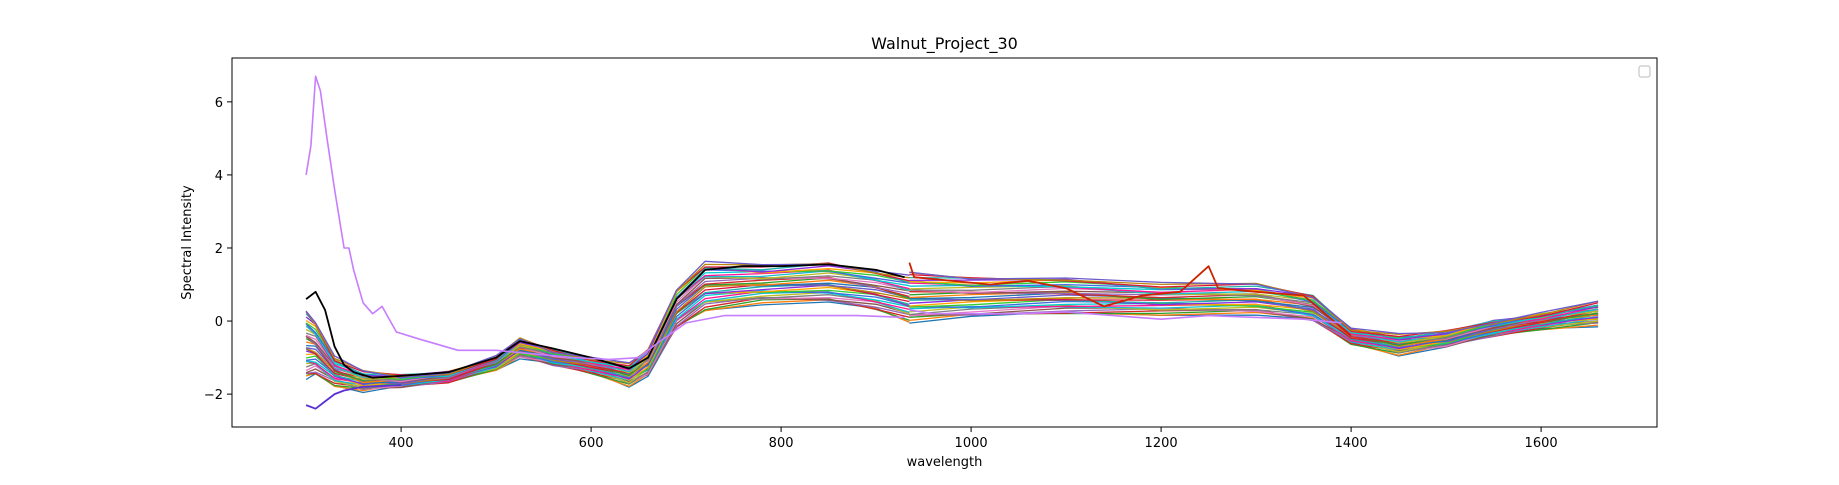  Describe the element at coordinates (213, 395) in the screenshot. I see `y-tick-label: −2` at that location.